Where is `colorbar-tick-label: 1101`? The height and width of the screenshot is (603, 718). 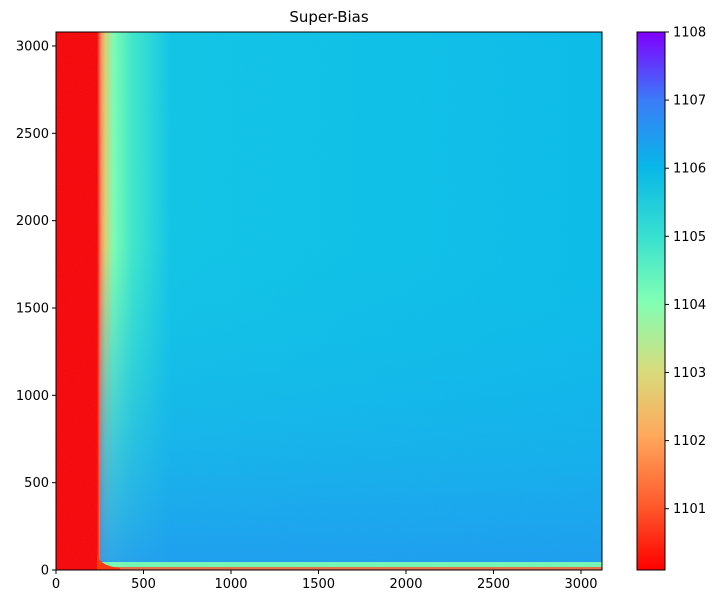
colorbar-tick-label: 1101 is located at coordinates (689, 509).